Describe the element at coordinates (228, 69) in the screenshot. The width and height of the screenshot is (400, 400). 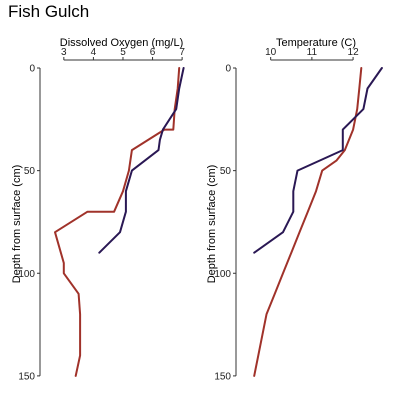
I see `panel-2-y-tick-label-0: 0` at that location.